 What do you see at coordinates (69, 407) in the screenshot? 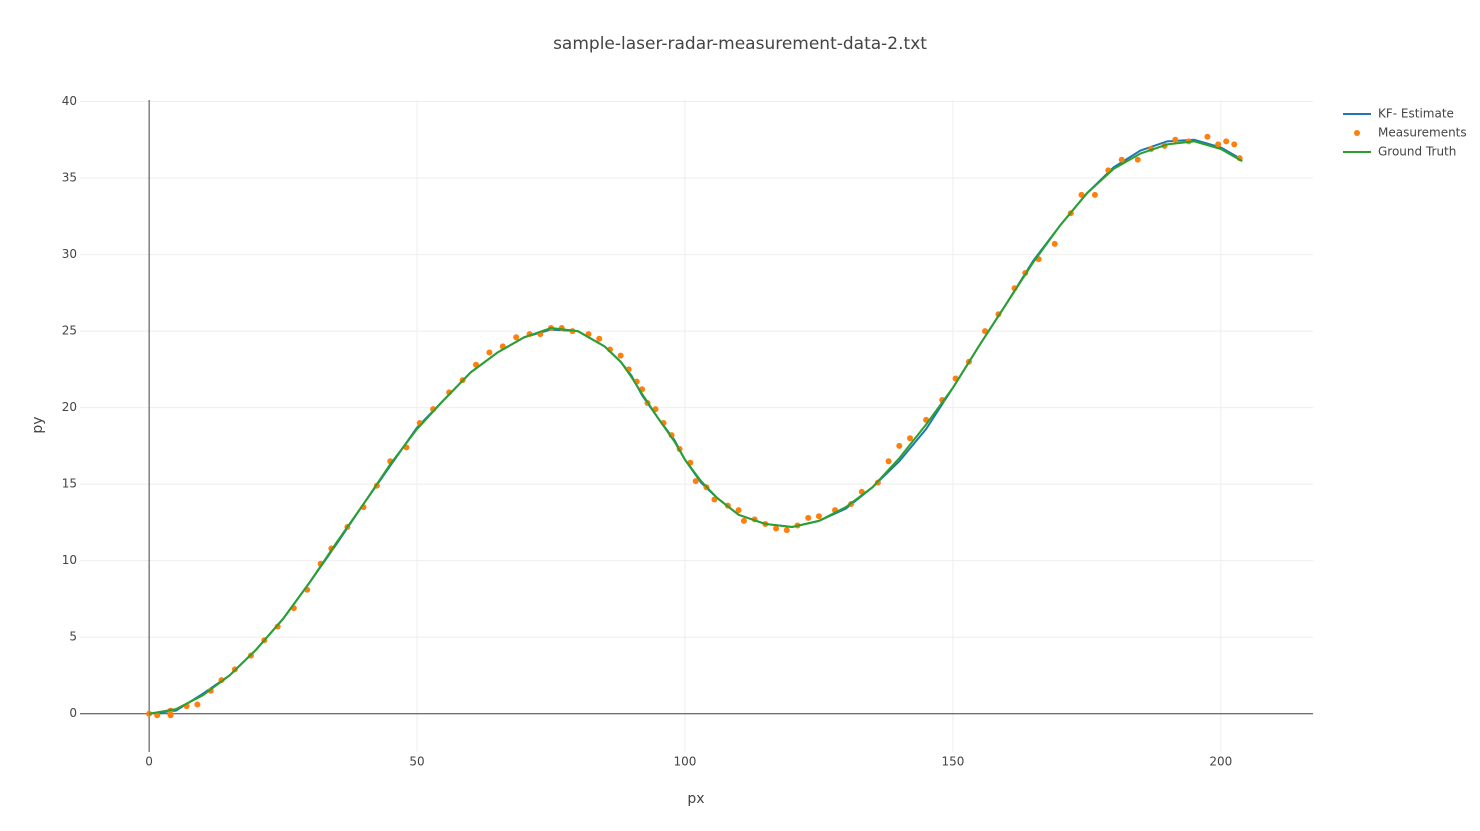
I see `y-tick-label: 20` at bounding box center [69, 407].